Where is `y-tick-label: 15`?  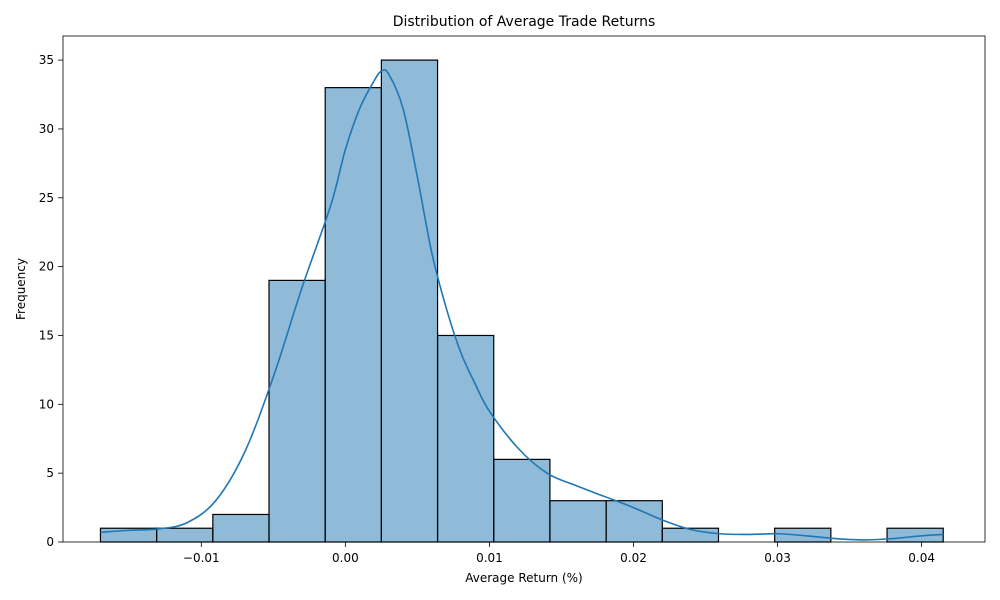 y-tick-label: 15 is located at coordinates (46, 335).